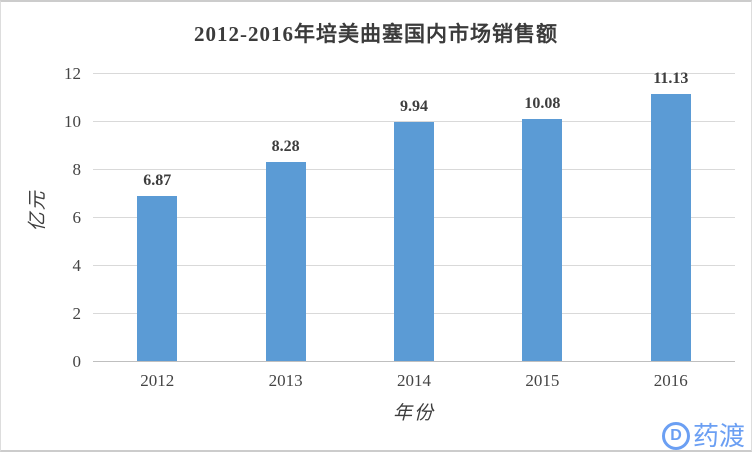 This screenshot has height=452, width=752. What do you see at coordinates (72, 73) in the screenshot?
I see `y-tick-label: 12` at bounding box center [72, 73].